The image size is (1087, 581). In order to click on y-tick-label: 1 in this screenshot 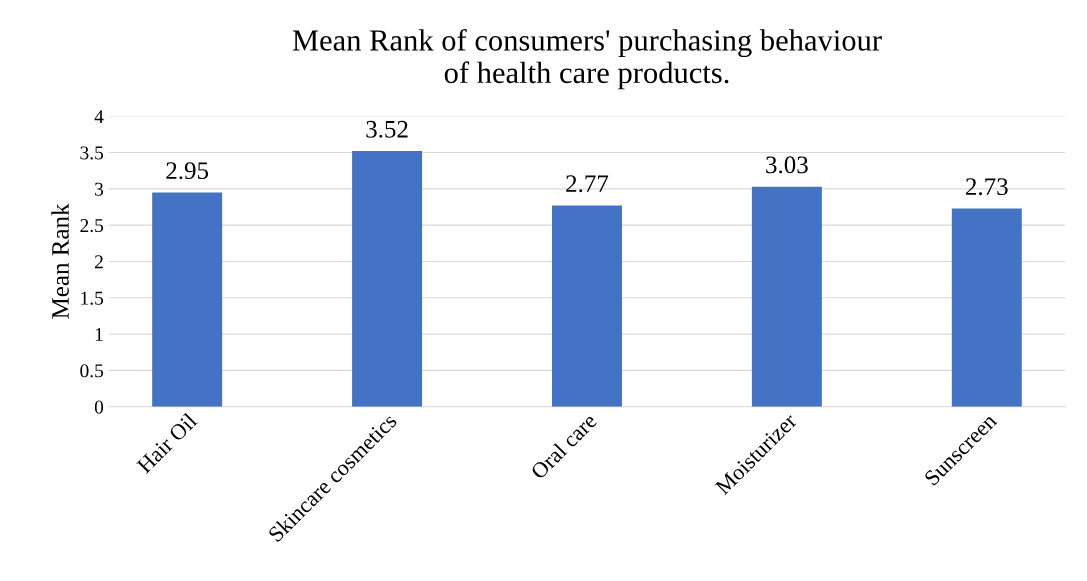, I will do `click(99, 334)`.